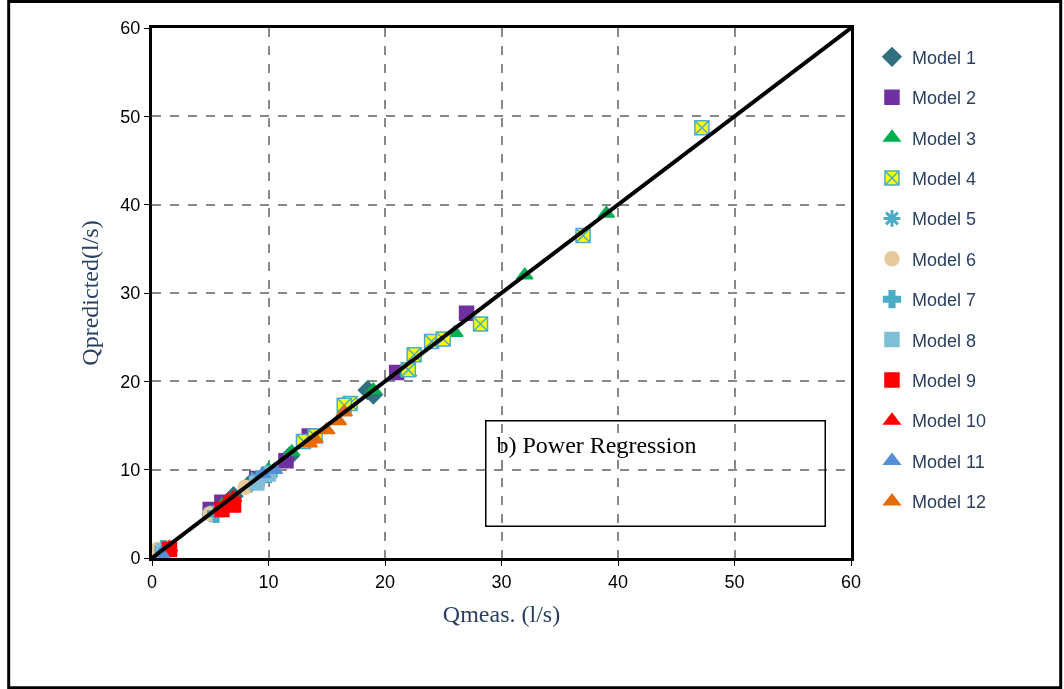  Describe the element at coordinates (944, 57) in the screenshot. I see `legend-label: Model 1` at that location.